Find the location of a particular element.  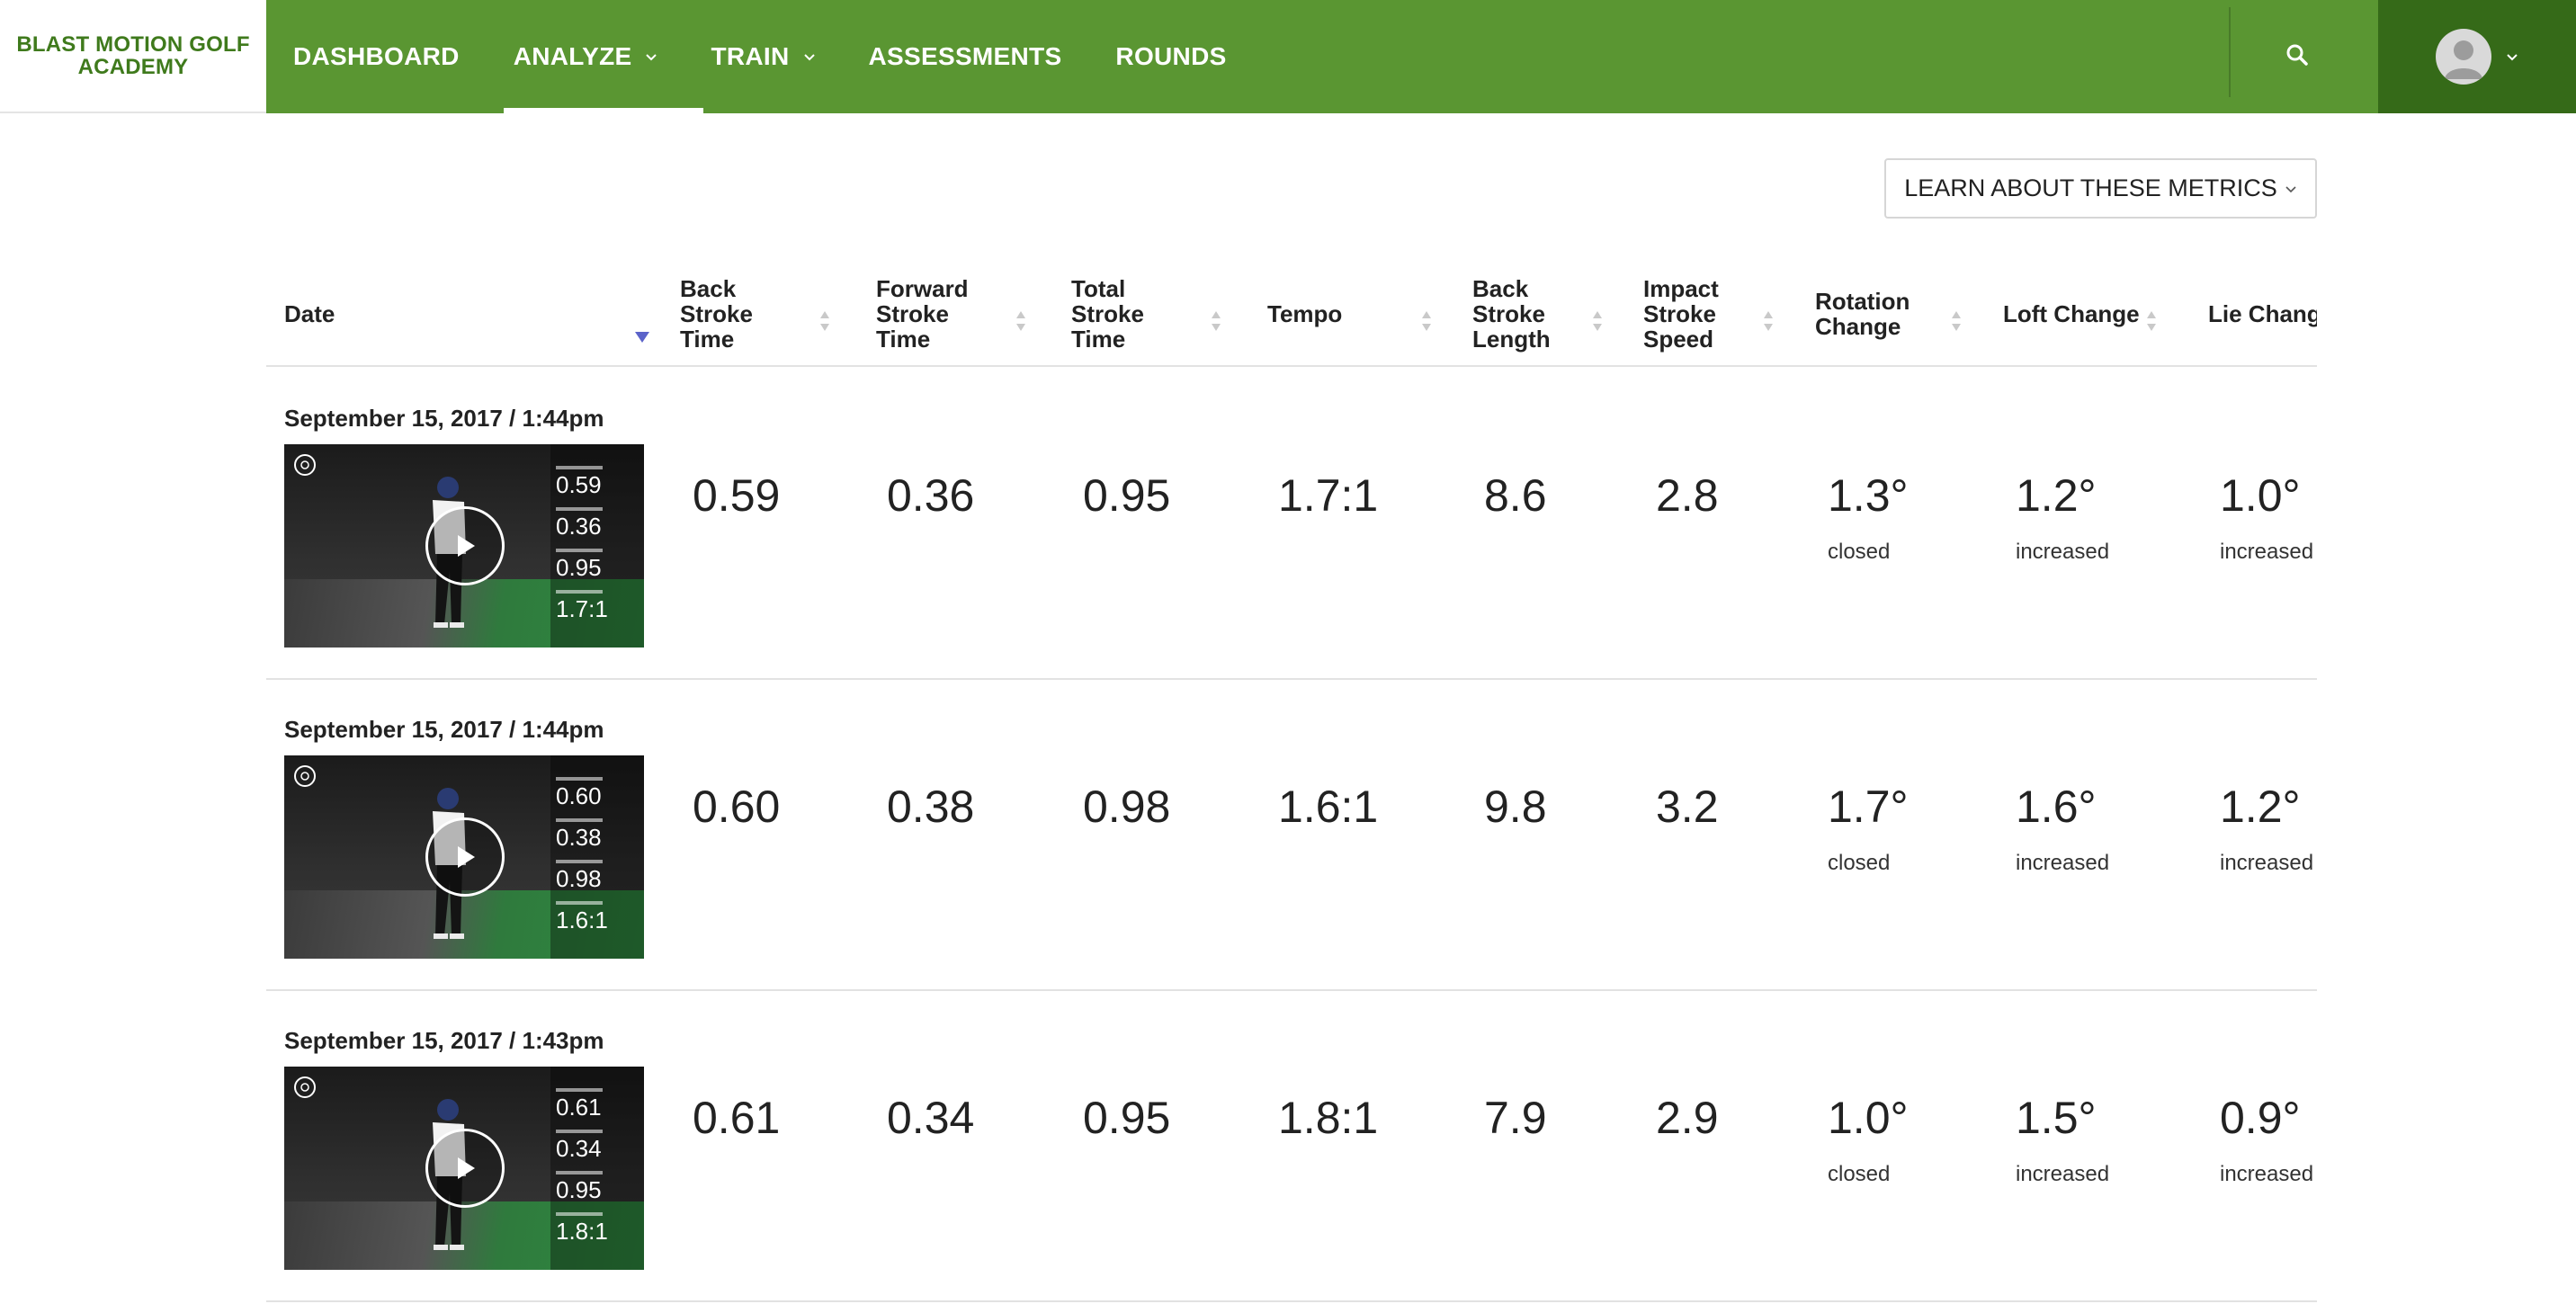

row-date: September 15, 2017 / 1:43pm is located at coordinates (444, 1040).